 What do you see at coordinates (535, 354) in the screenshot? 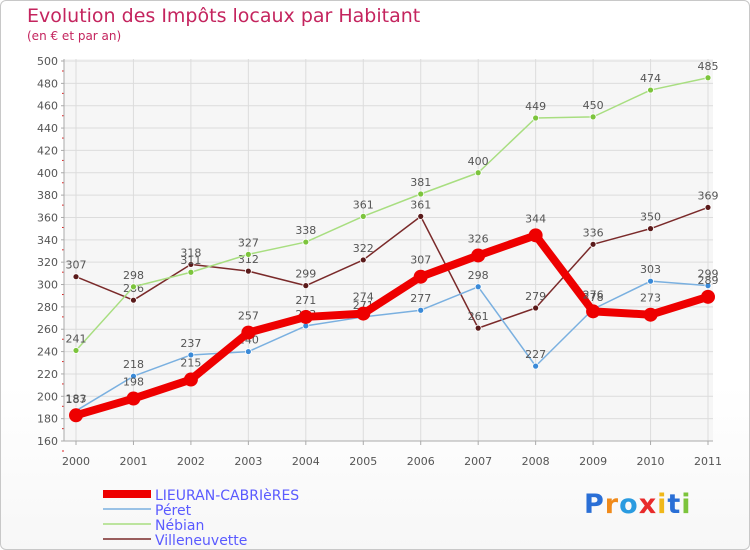
I see `data-label-peret: 227` at bounding box center [535, 354].